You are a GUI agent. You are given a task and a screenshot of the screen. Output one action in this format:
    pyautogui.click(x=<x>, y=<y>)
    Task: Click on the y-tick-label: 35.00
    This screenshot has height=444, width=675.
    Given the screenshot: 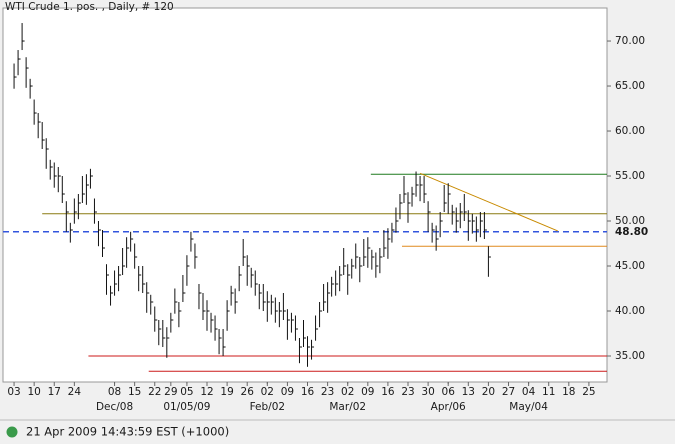 What is the action you would take?
    pyautogui.click(x=630, y=356)
    